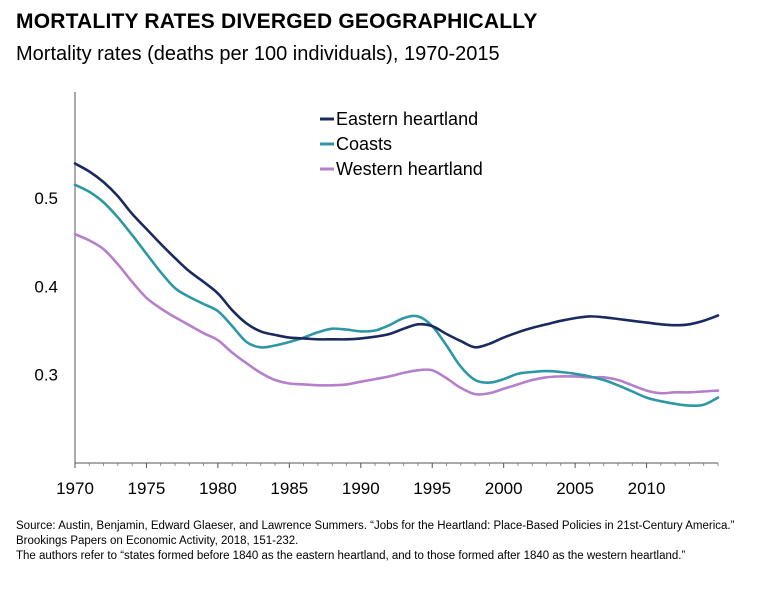  Describe the element at coordinates (46, 198) in the screenshot. I see `y-tick-label: 0.5` at that location.